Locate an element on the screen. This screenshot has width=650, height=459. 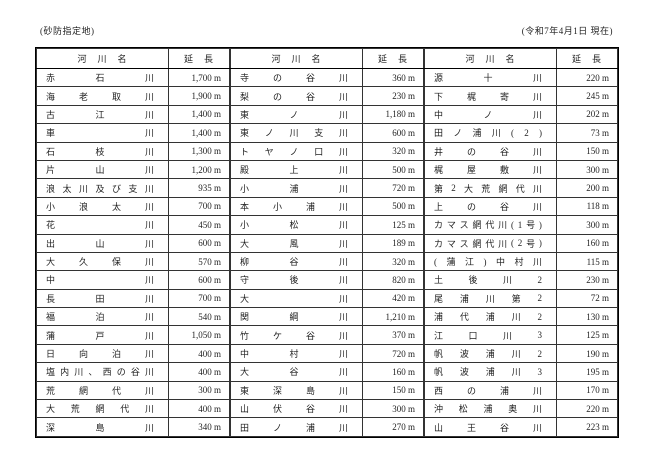
river-name-cell: 大風川 is located at coordinates (296, 243).